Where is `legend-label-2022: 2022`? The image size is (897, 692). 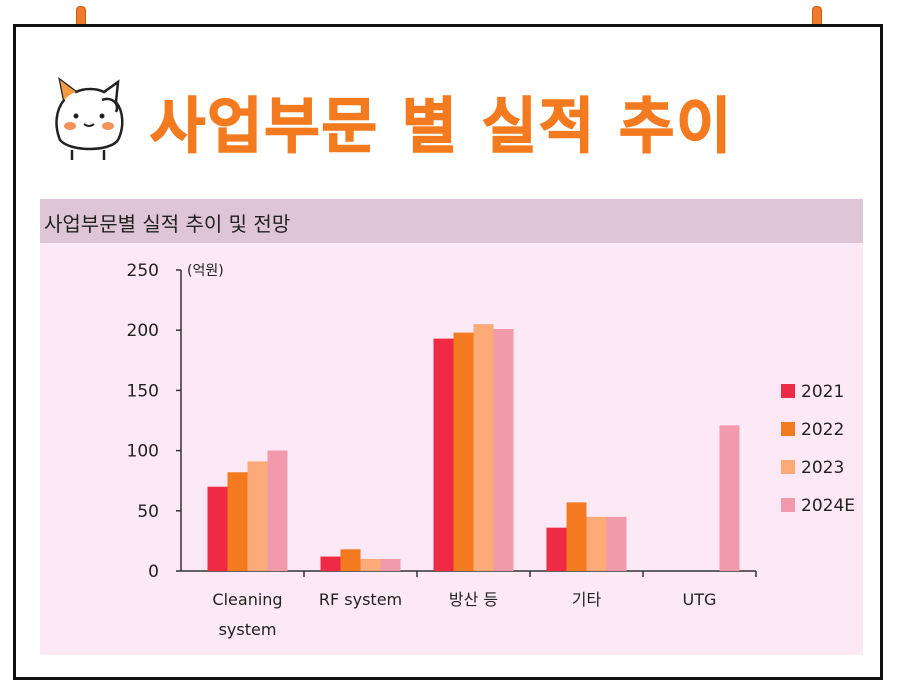 legend-label-2022: 2022 is located at coordinates (822, 430).